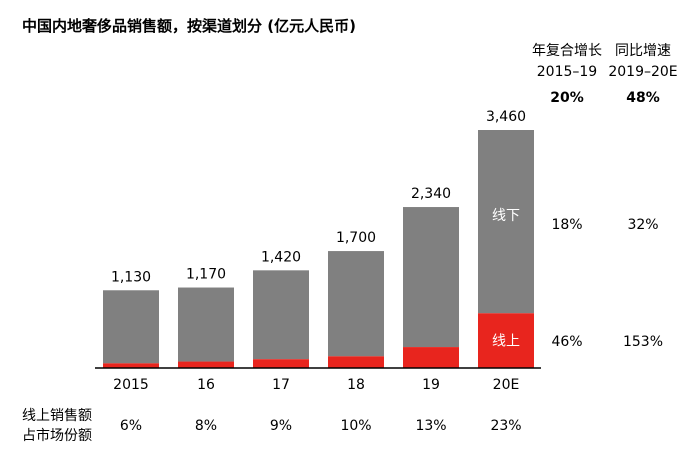 This screenshot has width=688, height=451. What do you see at coordinates (506, 117) in the screenshot?
I see `bar-total-label: 3,460` at bounding box center [506, 117].